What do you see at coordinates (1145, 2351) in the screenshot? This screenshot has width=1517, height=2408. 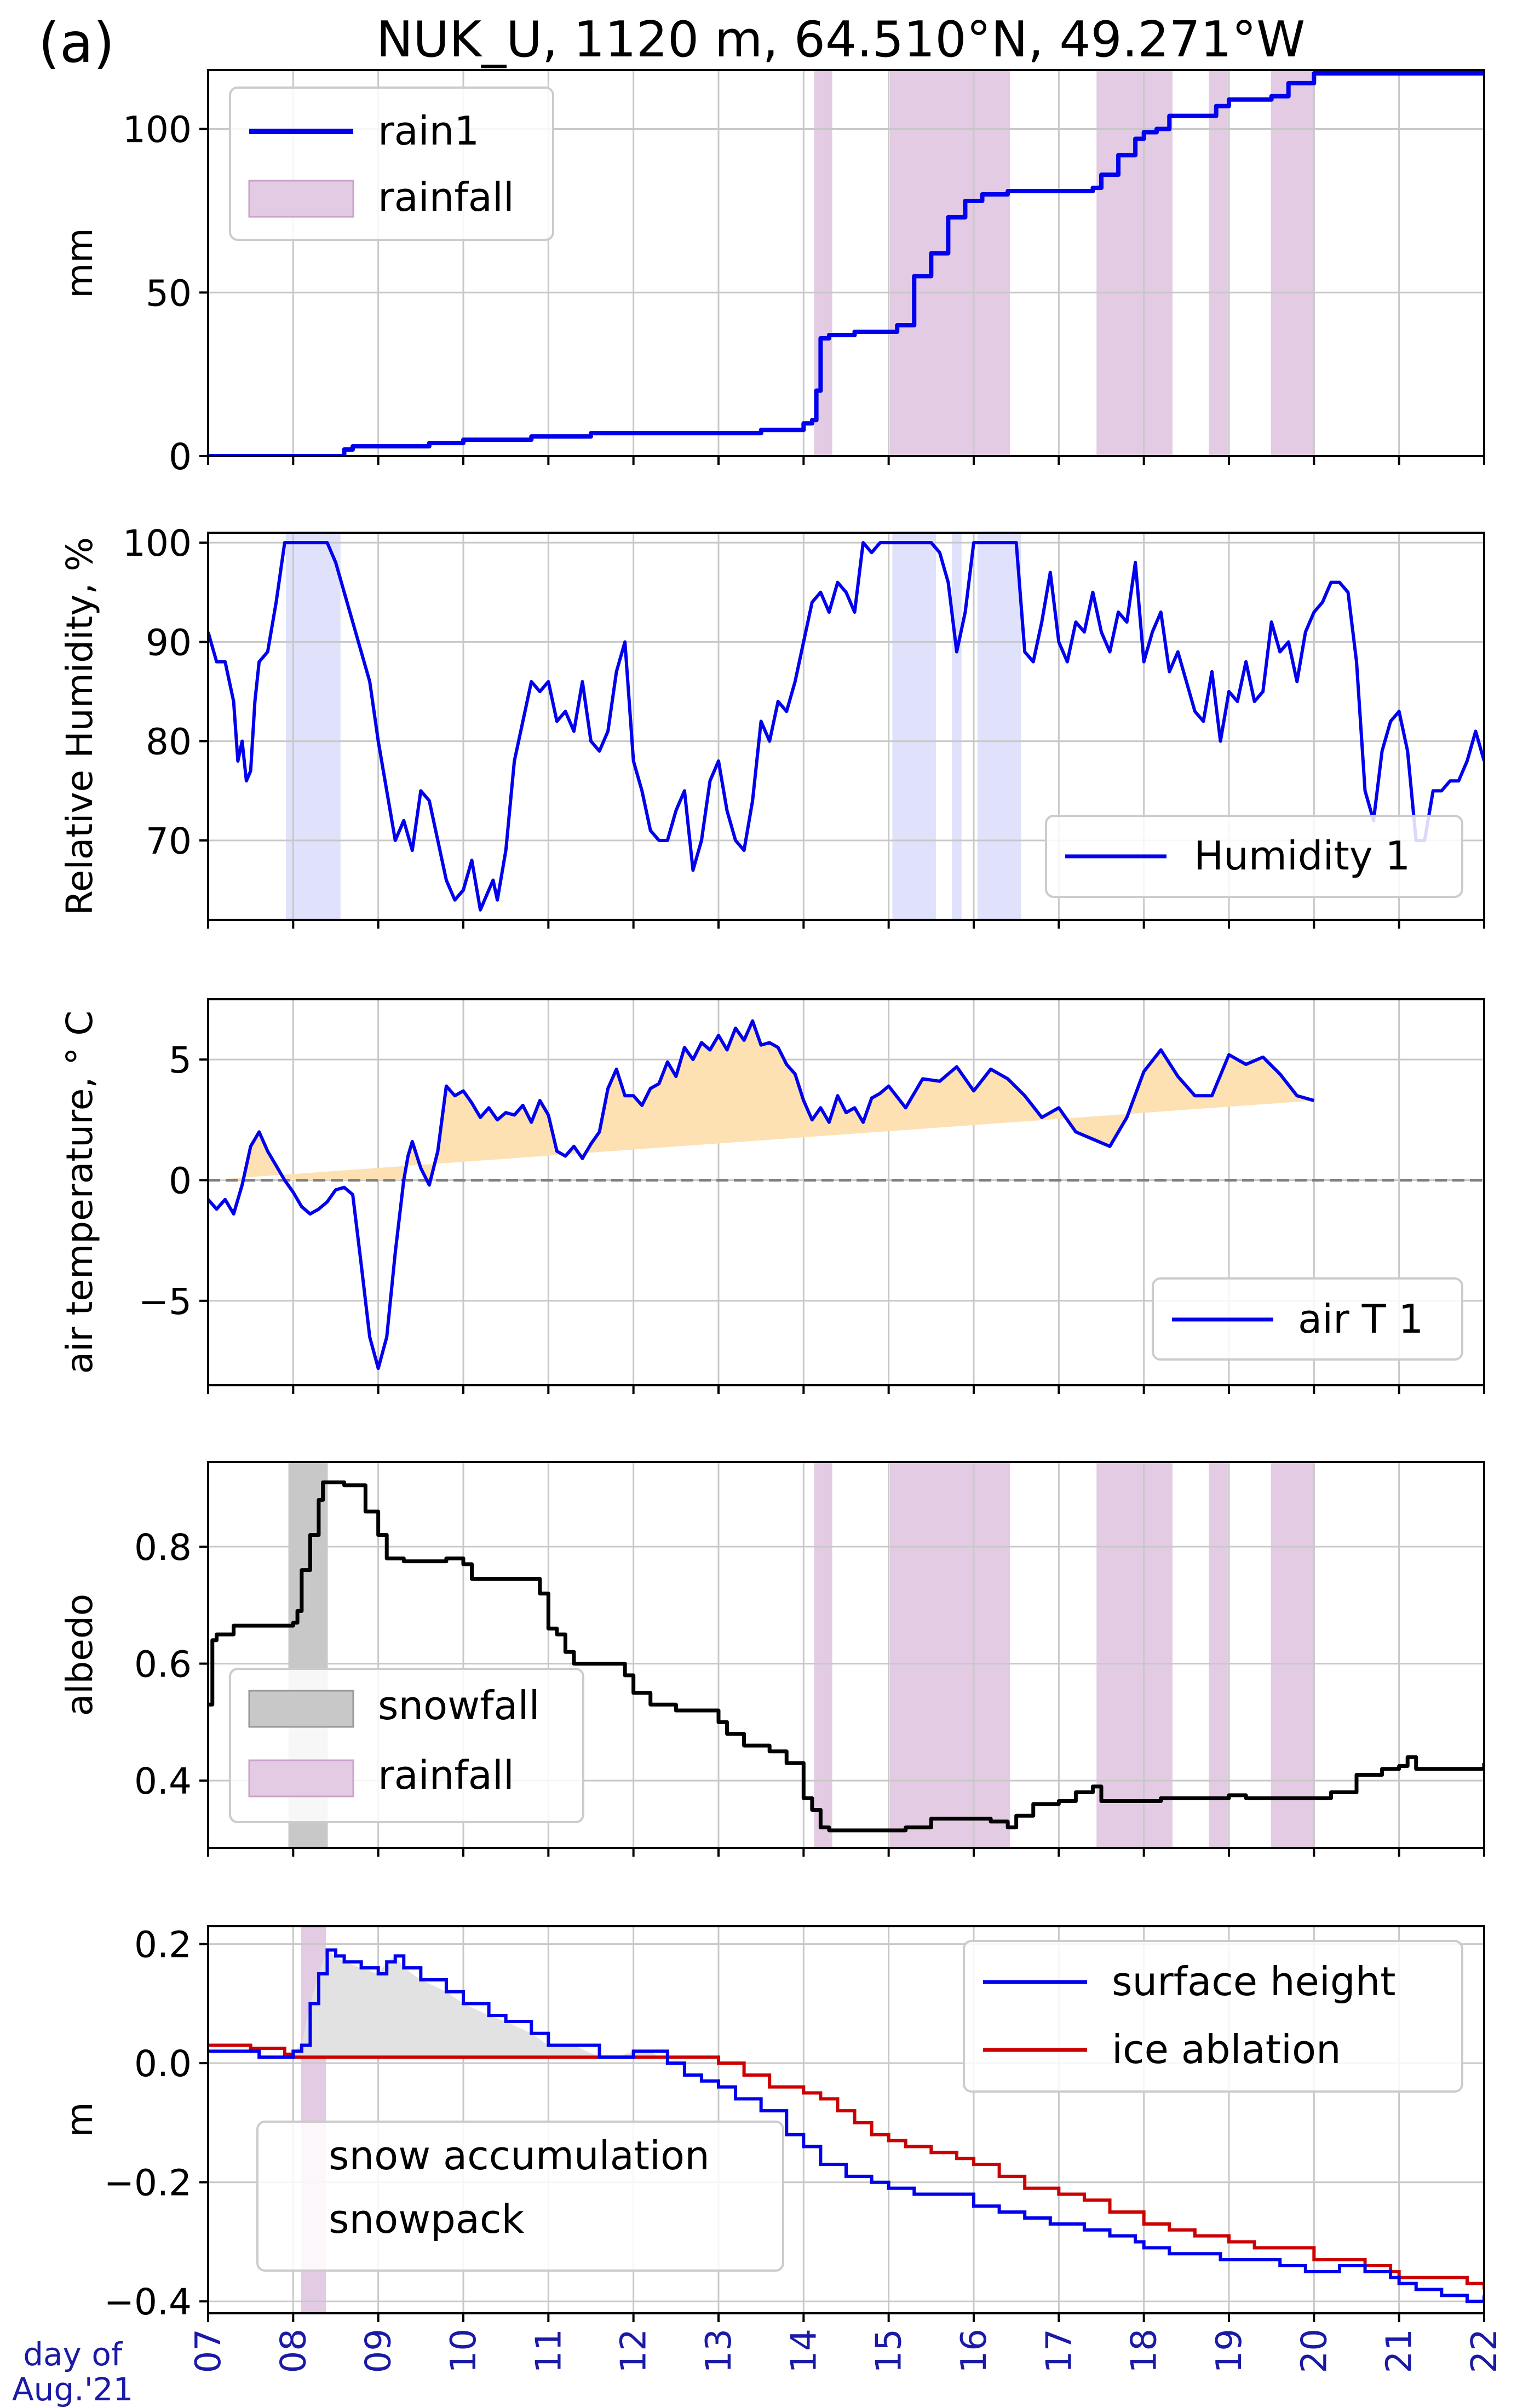 I see `x-tick-label: 18` at bounding box center [1145, 2351].